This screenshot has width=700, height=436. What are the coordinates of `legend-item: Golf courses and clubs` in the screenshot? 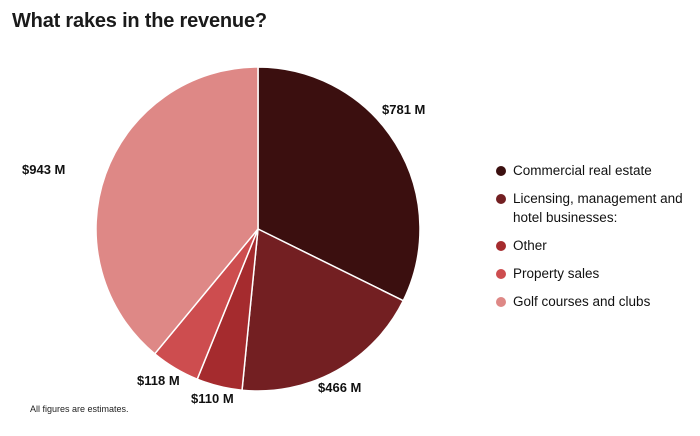 It's located at (589, 301).